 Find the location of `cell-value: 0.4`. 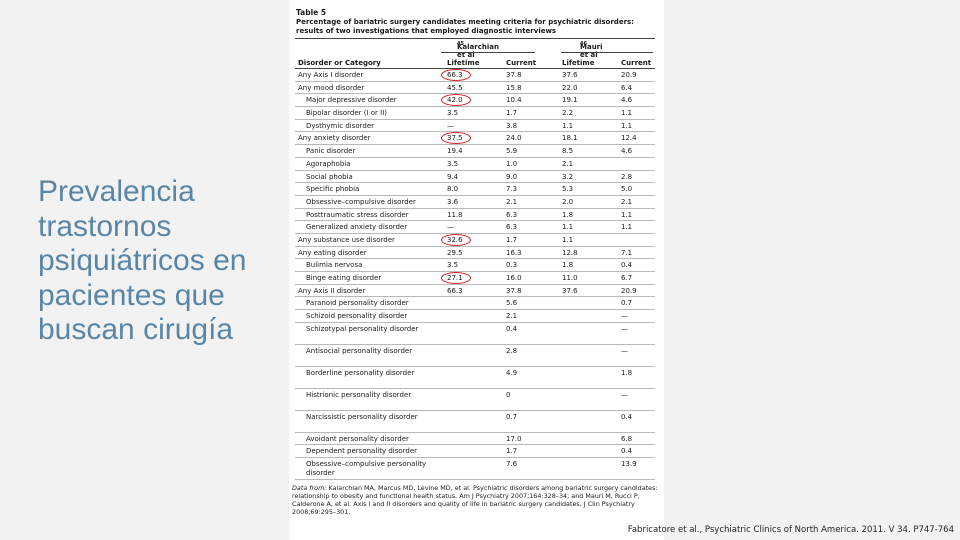

cell-value: 0.4 is located at coordinates (627, 416).